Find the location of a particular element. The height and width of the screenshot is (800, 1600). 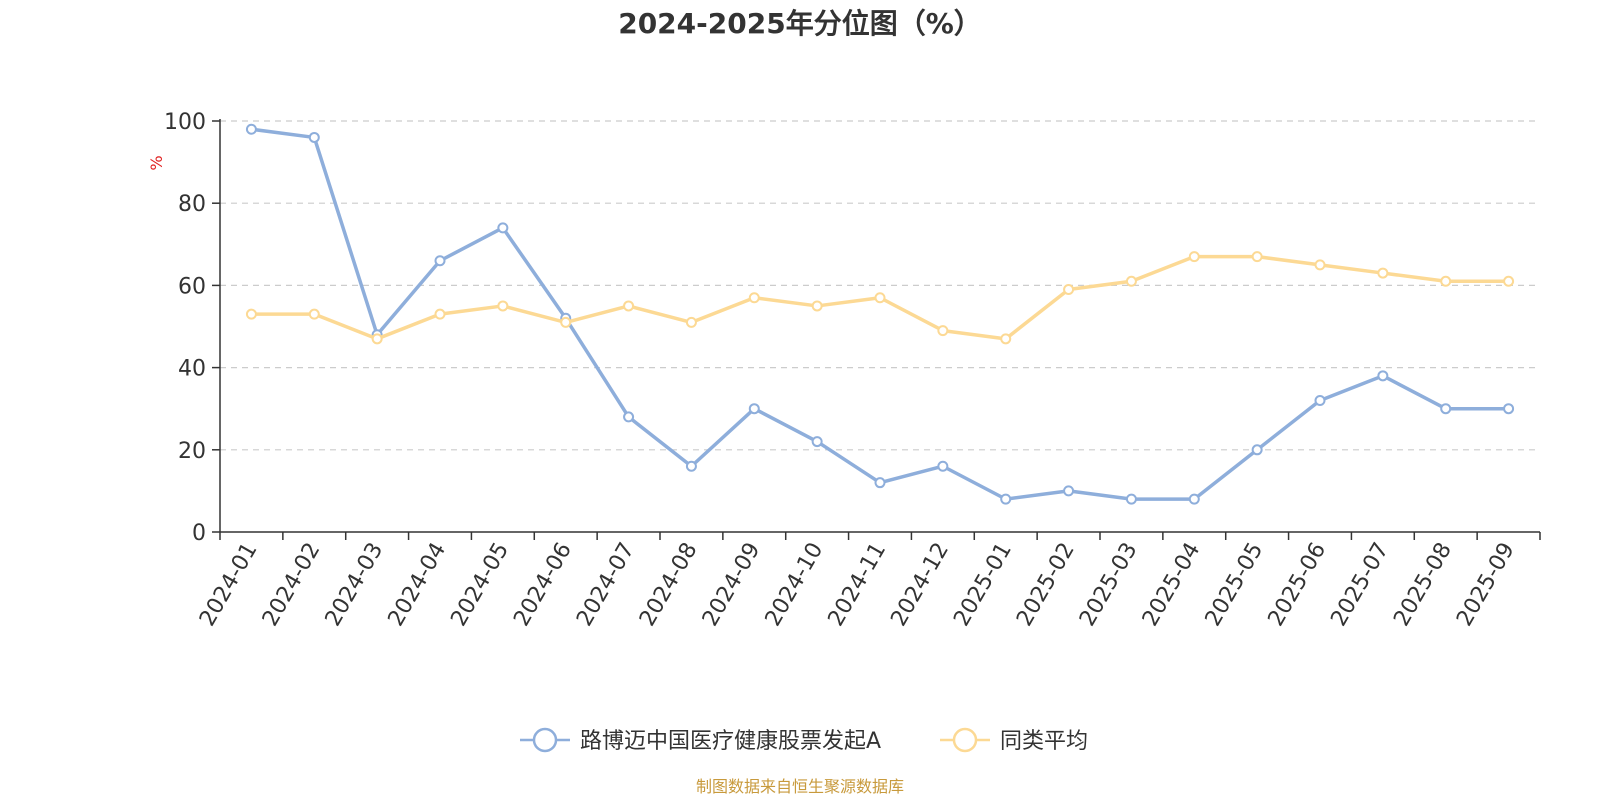

y-tick-label: 80 is located at coordinates (192, 204).